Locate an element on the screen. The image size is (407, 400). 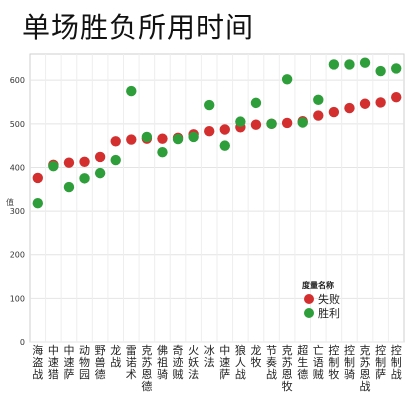
y-tick-label: 300 is located at coordinates (17, 211).